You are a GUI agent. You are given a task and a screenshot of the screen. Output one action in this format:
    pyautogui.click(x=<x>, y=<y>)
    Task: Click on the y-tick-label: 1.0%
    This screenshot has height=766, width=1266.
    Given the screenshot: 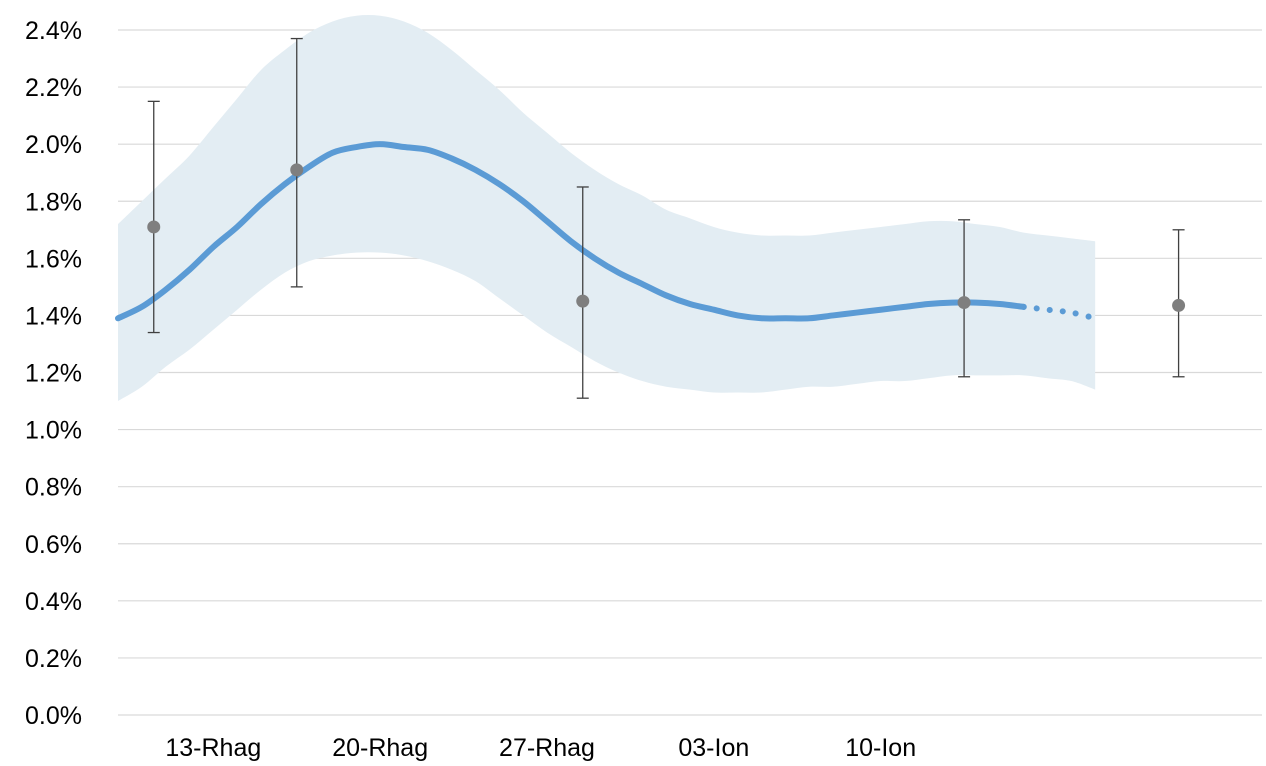 What is the action you would take?
    pyautogui.click(x=53, y=431)
    